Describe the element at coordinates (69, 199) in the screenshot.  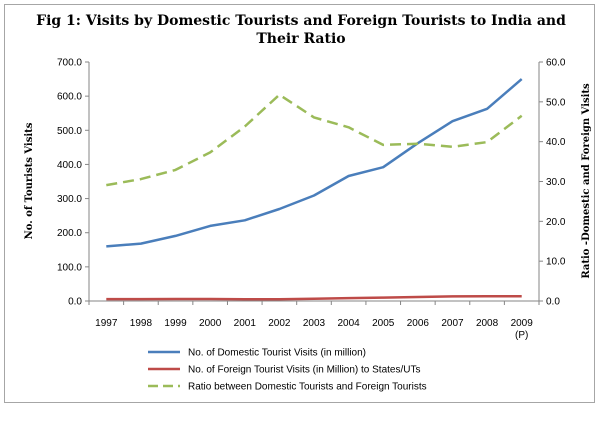
I see `left-tick-label: 300.0` at that location.